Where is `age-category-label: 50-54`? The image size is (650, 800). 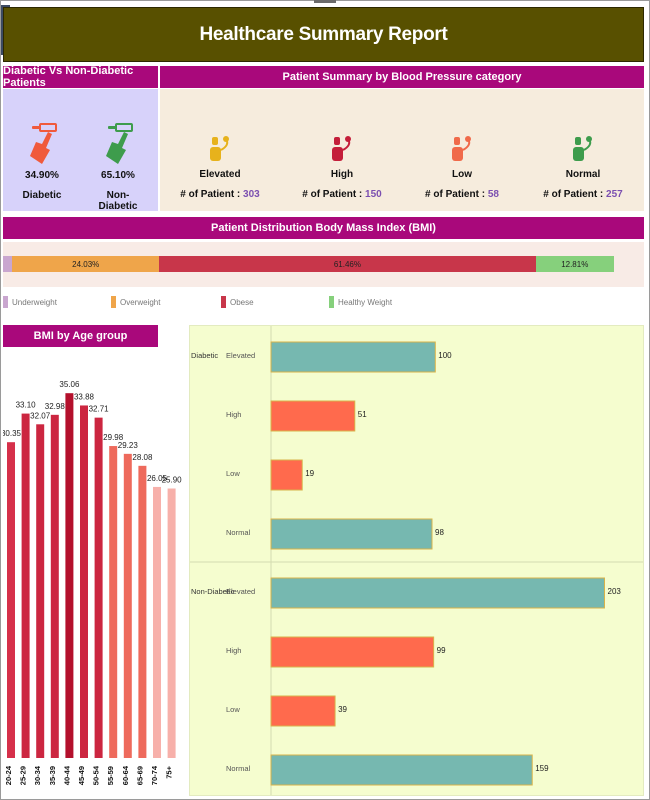
age-category-label: 50-54 is located at coordinates (96, 775).